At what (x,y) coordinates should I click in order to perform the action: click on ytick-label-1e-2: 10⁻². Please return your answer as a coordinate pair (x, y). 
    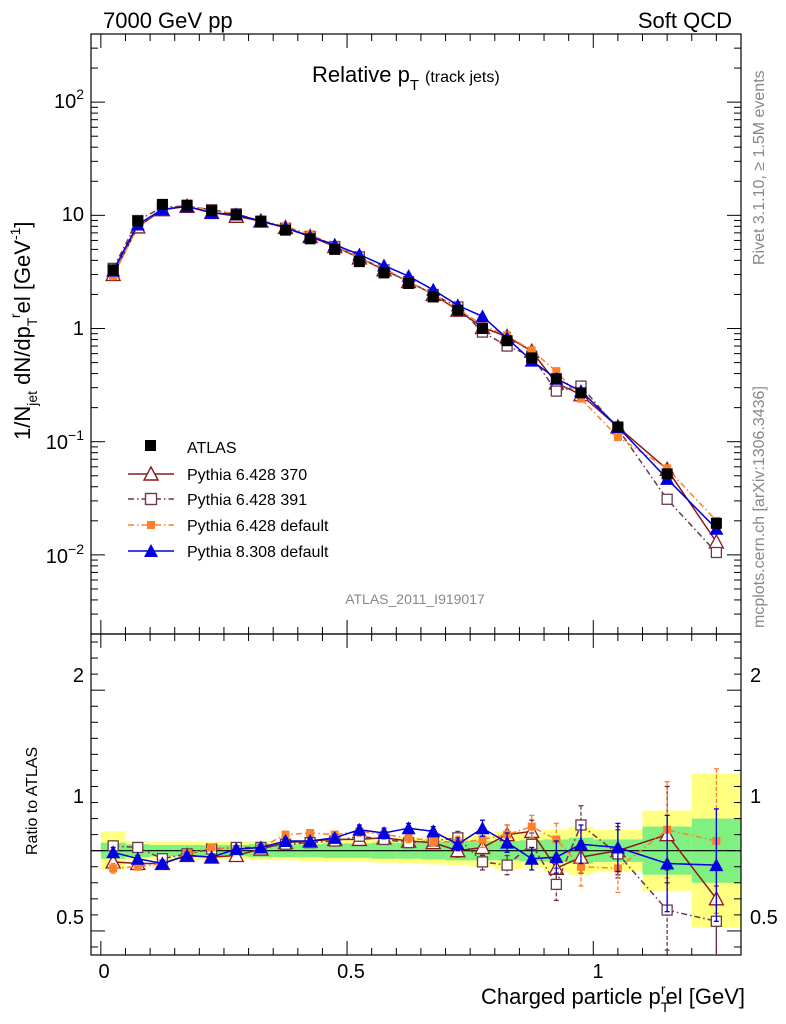
    Looking at the image, I should click on (65, 554).